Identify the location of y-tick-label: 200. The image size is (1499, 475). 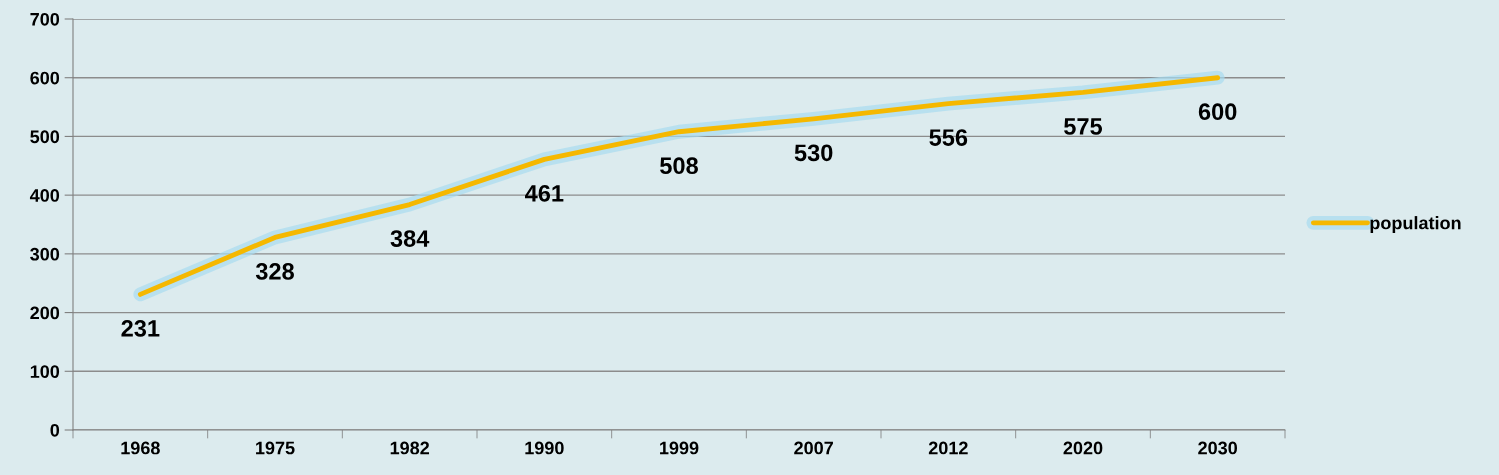
(45, 313).